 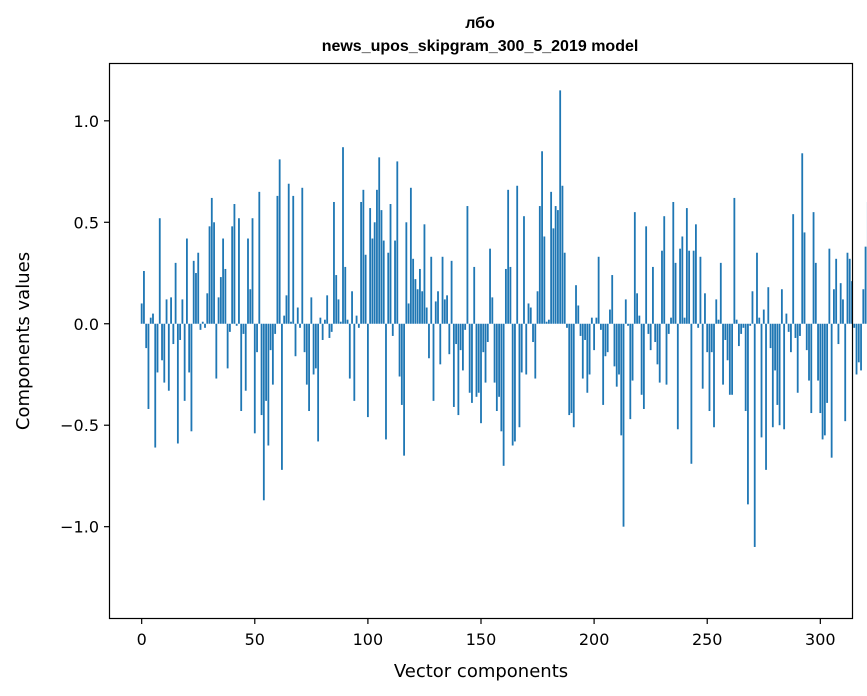 What do you see at coordinates (86, 222) in the screenshot?
I see `y-tick-label: 0.5` at bounding box center [86, 222].